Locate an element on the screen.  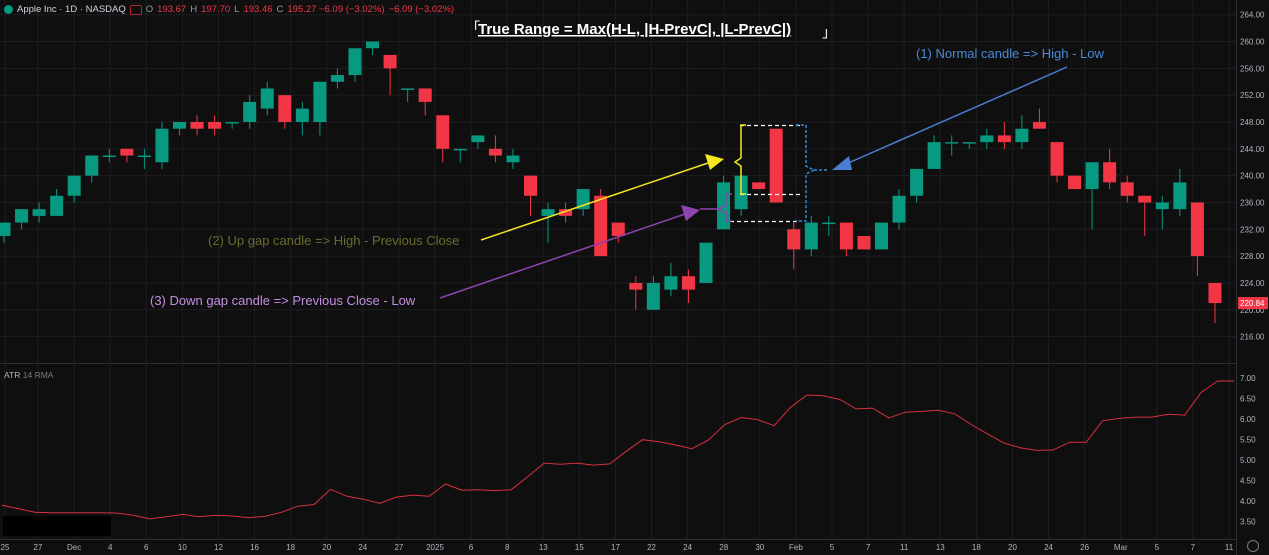
atr-tick-label: 5.50 is located at coordinates (1248, 440).